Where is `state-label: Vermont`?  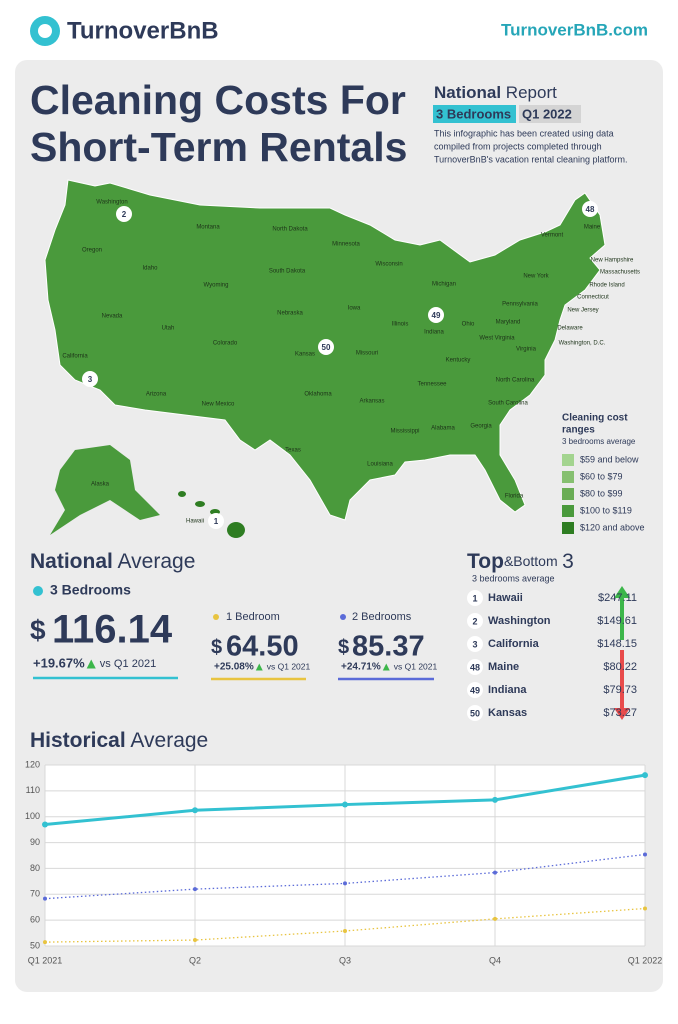 state-label: Vermont is located at coordinates (552, 236).